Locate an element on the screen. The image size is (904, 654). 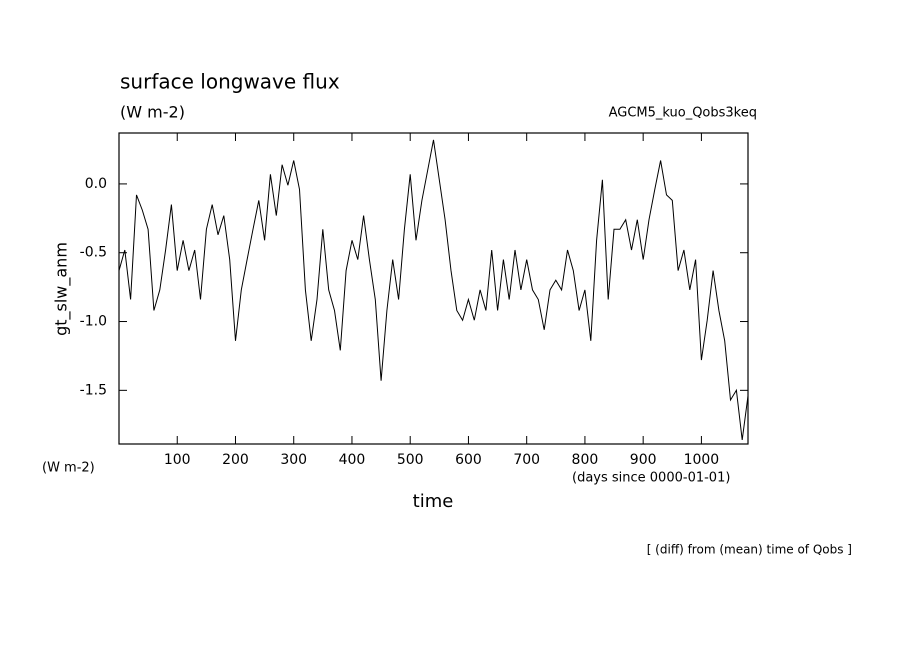
experiment-label: AGCM5_kuo_Qobs3keq is located at coordinates (683, 113).